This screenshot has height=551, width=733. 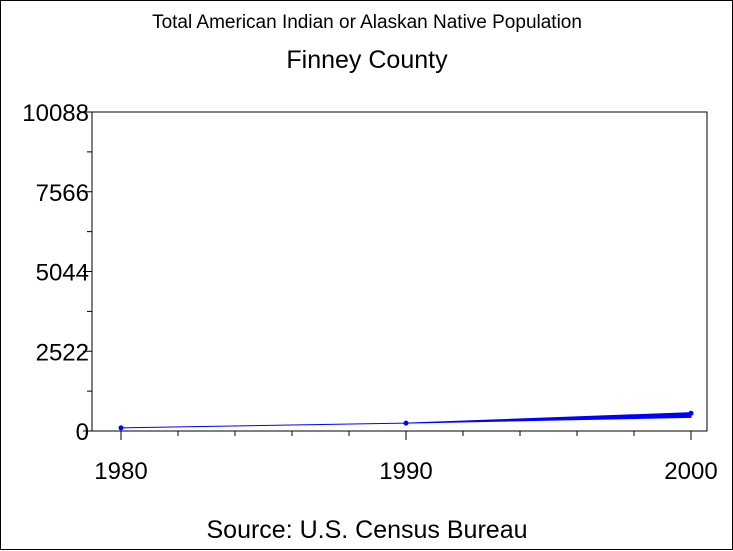 I want to click on y-tick-label: 5044, so click(x=62, y=273).